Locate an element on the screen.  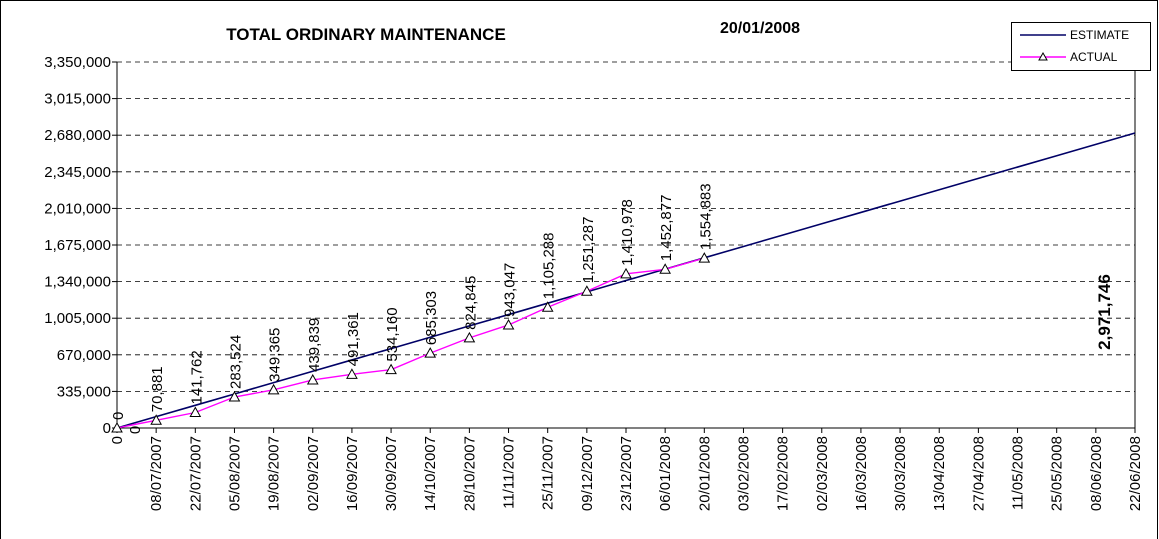
x-tick-label: 08/07/2007 is located at coordinates (156, 473).